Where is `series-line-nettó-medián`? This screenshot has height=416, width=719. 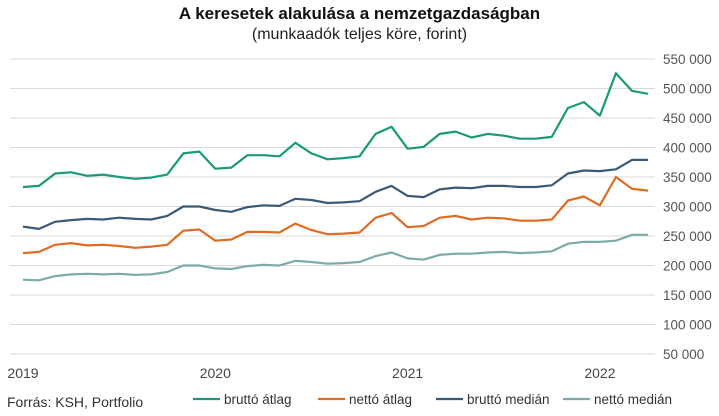
series-line-nettó-medián is located at coordinates (335, 257).